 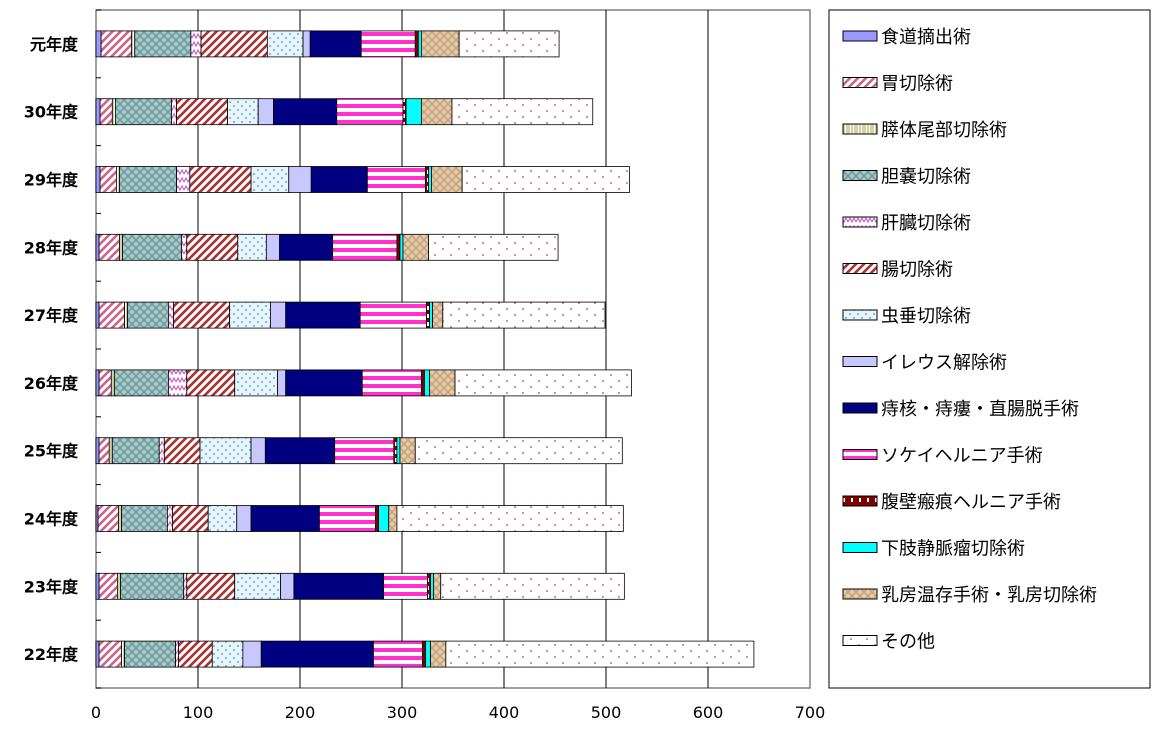 I want to click on legend-label: 痔核・痔瘻・直腸脱手術, so click(x=980, y=409).